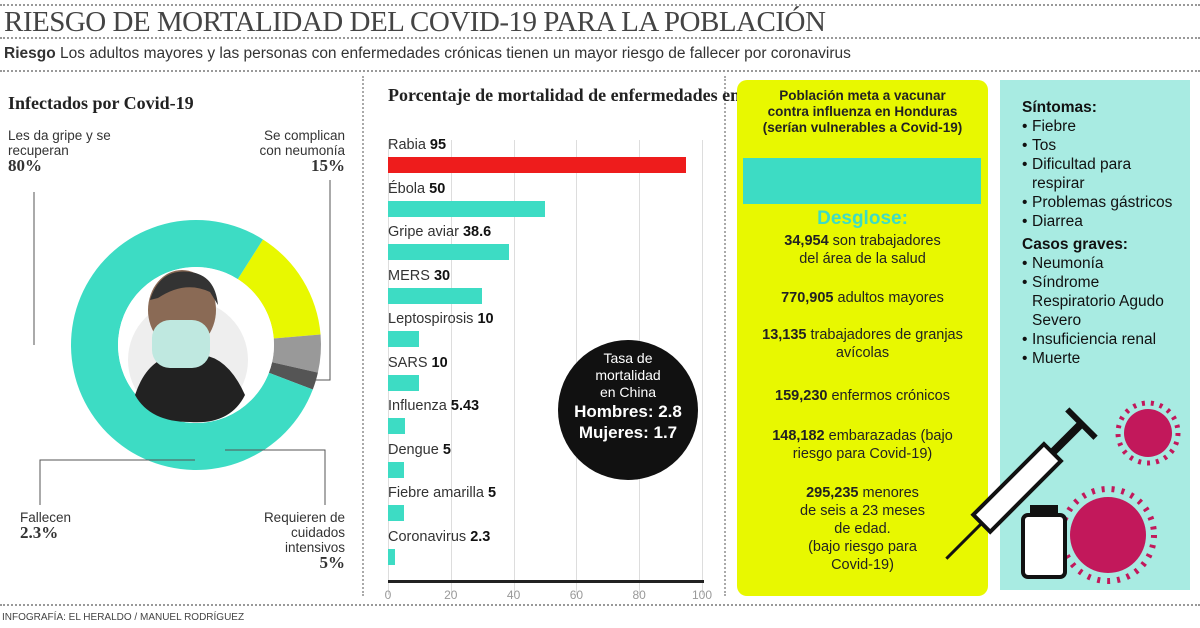  I want to click on item-text: menores, so click(888, 493).